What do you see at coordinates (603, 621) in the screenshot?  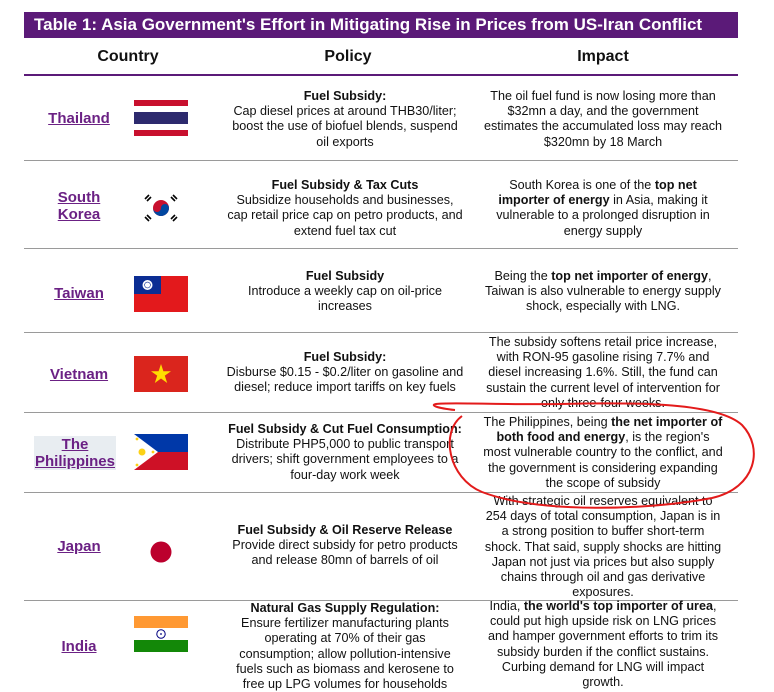 I see `impact-line: could put high upside risk on LNG prices` at bounding box center [603, 621].